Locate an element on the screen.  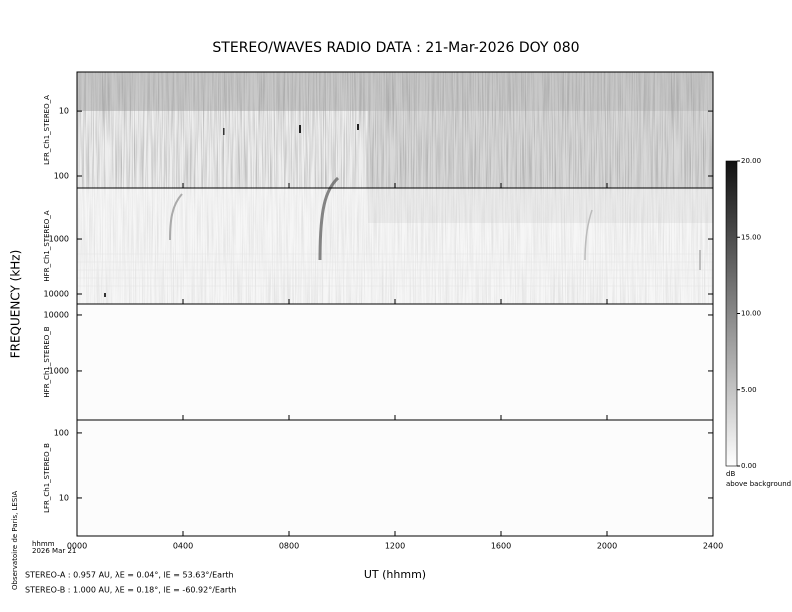
x-sublabel: hhmm is located at coordinates (43, 544).